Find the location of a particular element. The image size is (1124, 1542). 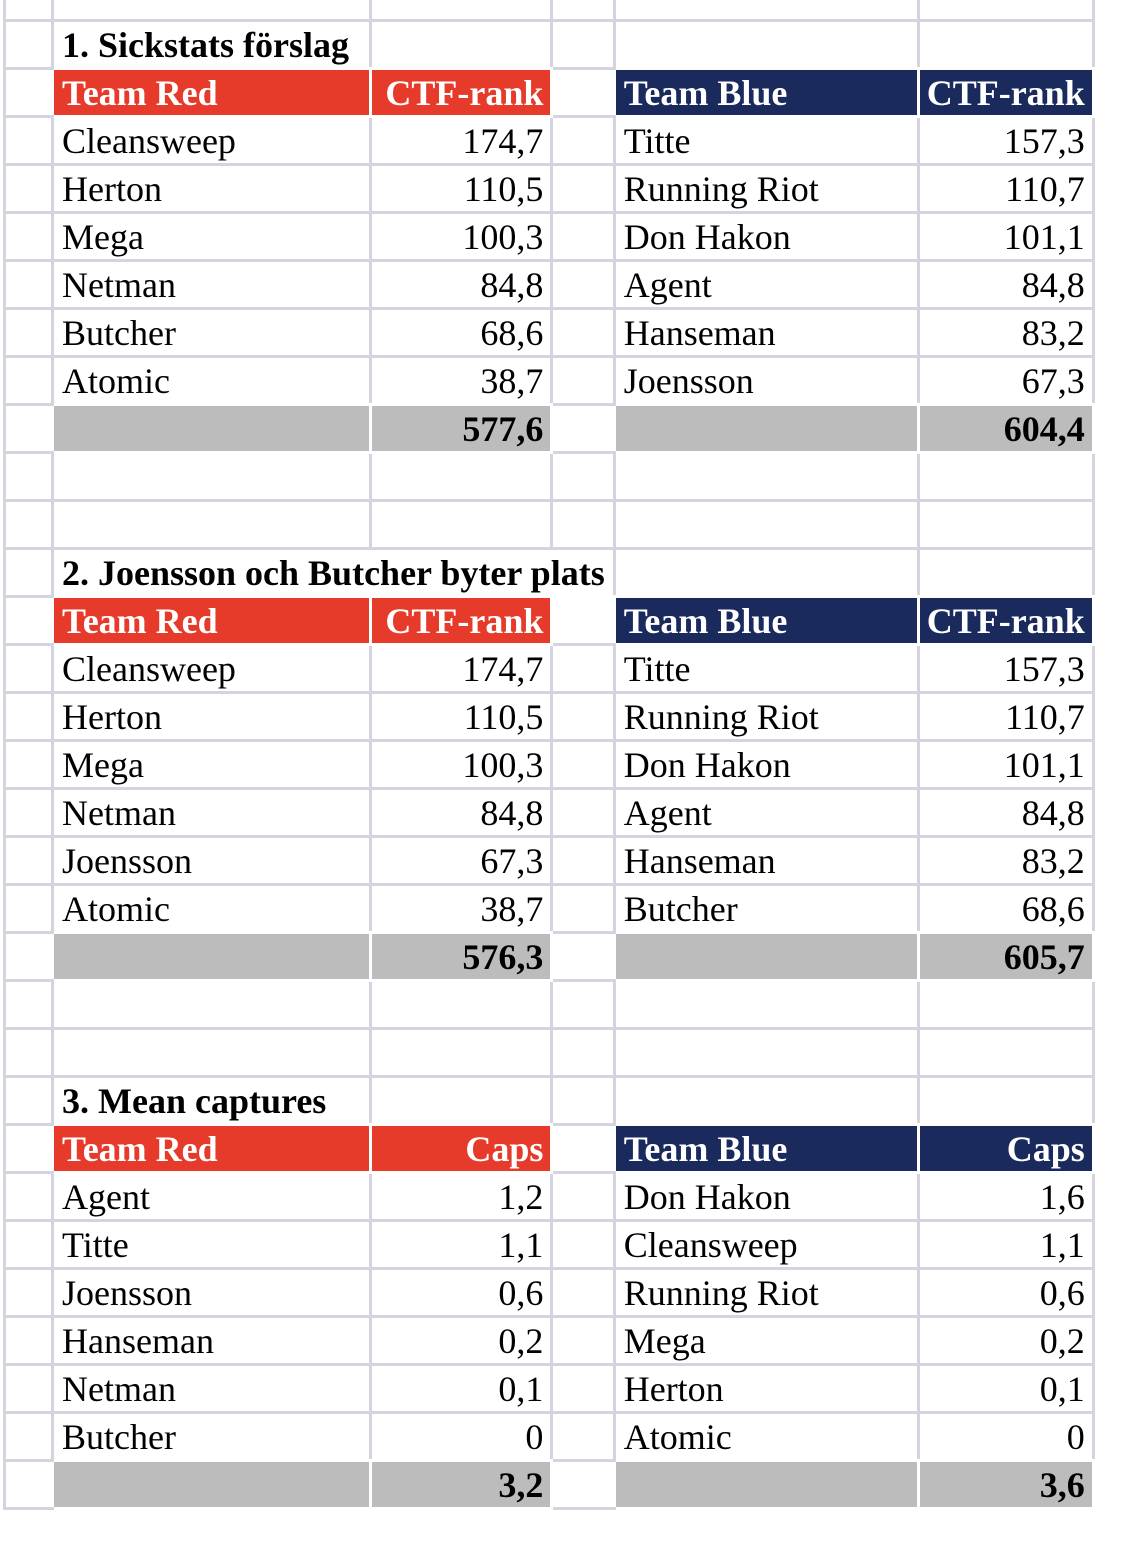

player-value-cell: 0,1 is located at coordinates (1005, 1388).